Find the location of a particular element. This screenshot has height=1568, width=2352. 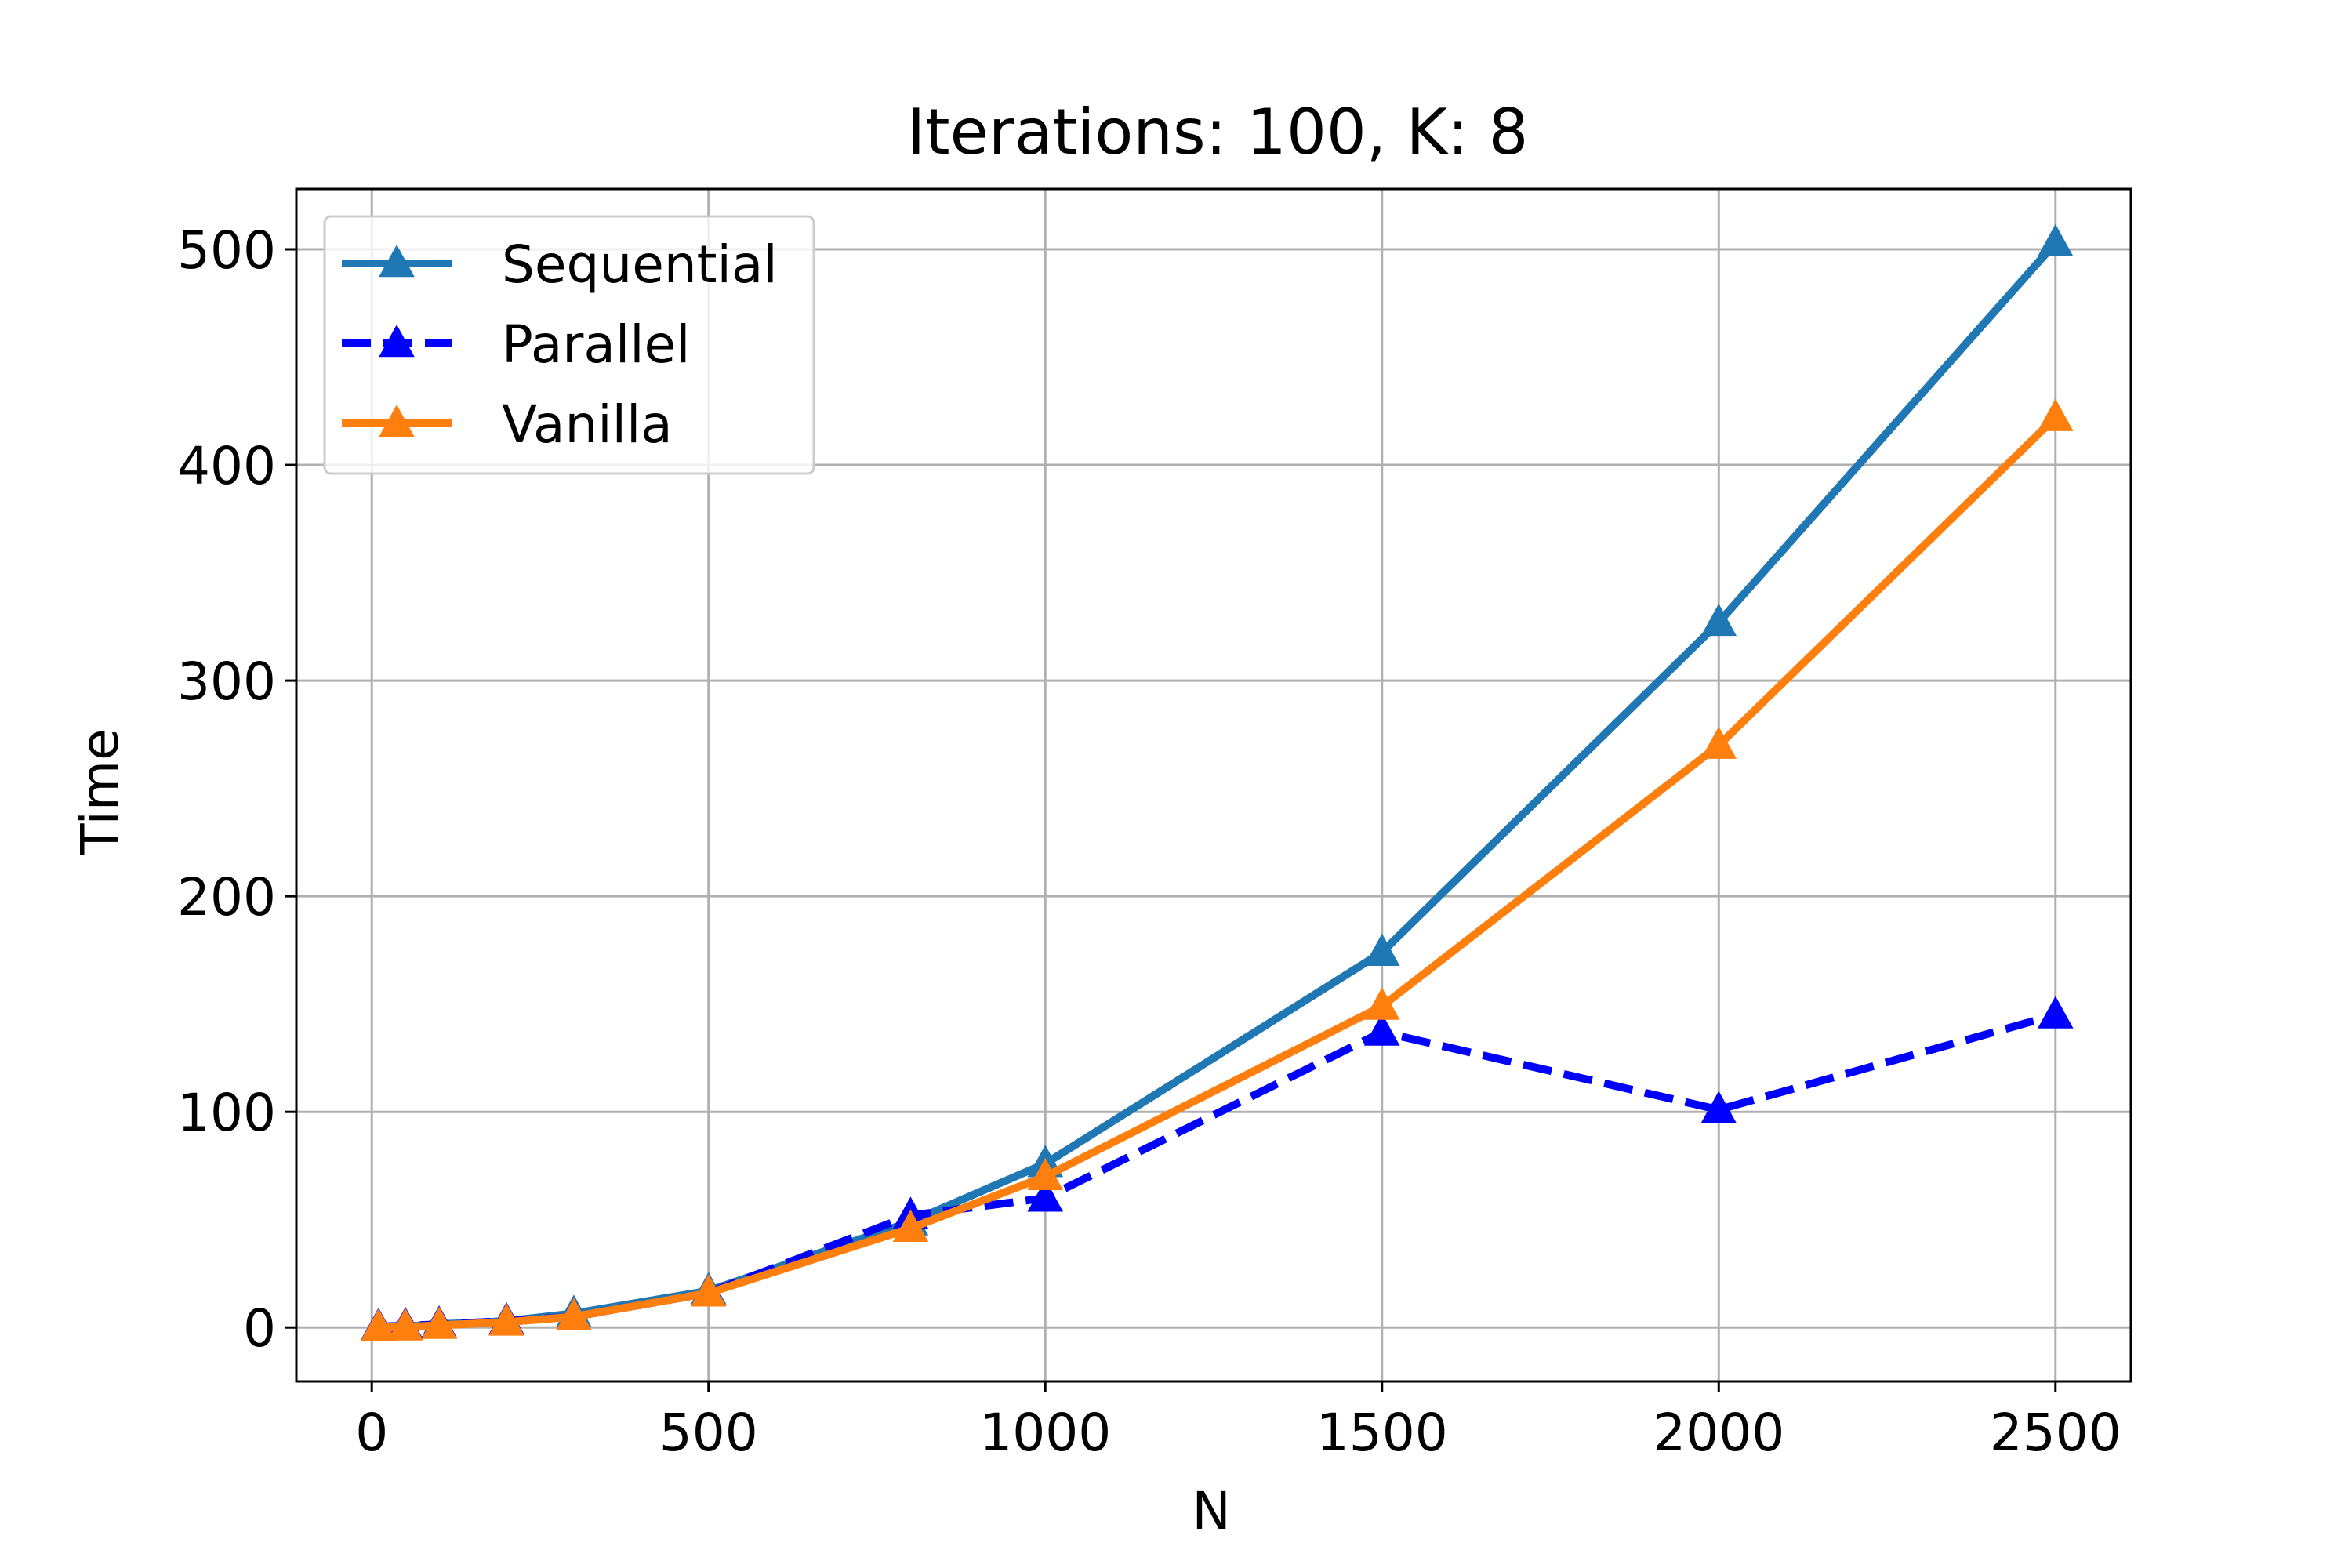

legend-box is located at coordinates (569, 345).